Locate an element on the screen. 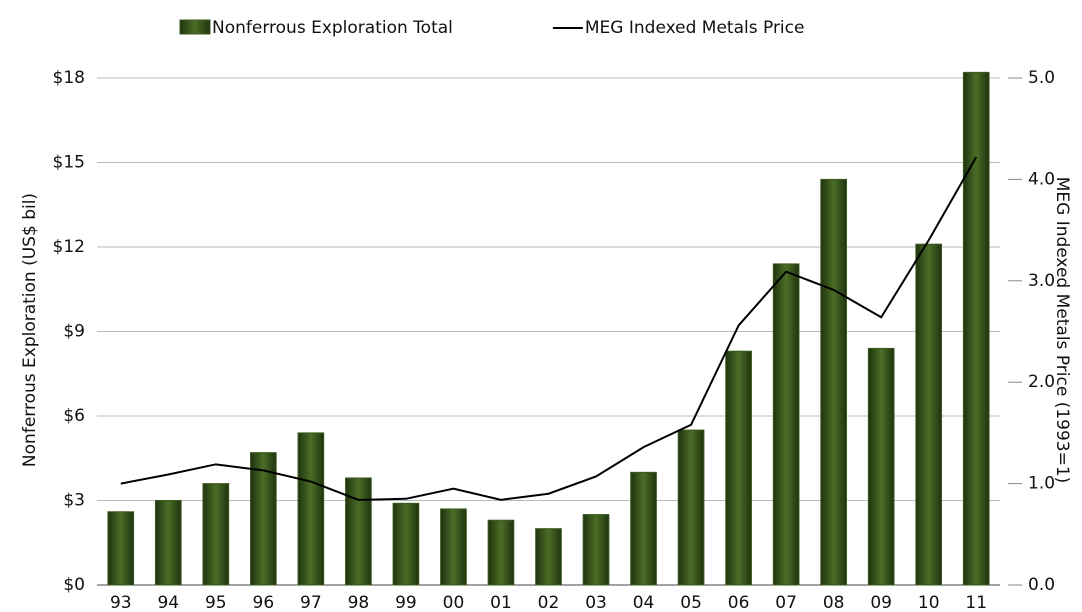  y2-tick-label: 2.0 is located at coordinates (1041, 382).